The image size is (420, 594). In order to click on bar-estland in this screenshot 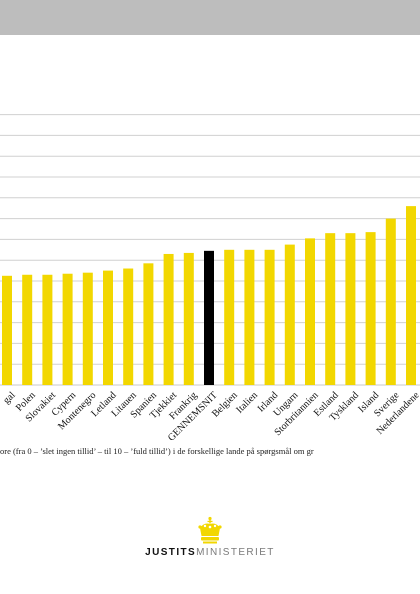, I will do `click(330, 309)`.